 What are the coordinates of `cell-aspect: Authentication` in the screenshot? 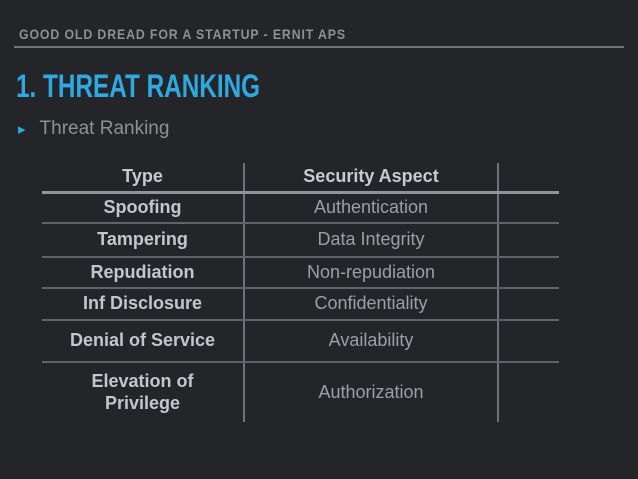 It's located at (370, 208).